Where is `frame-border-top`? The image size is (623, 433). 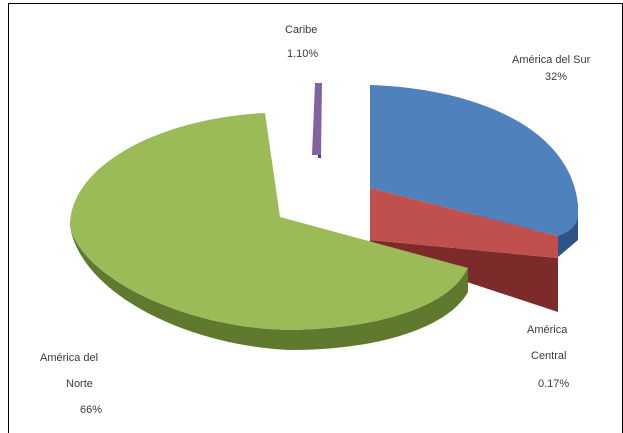
frame-border-top is located at coordinates (315, 3).